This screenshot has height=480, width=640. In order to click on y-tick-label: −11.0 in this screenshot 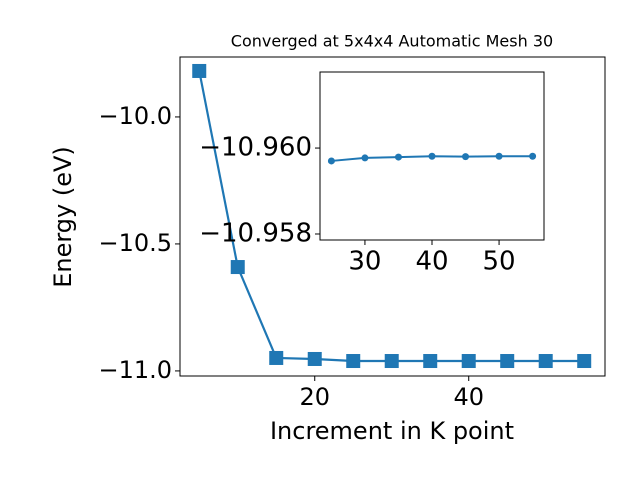, I will do `click(135, 370)`.